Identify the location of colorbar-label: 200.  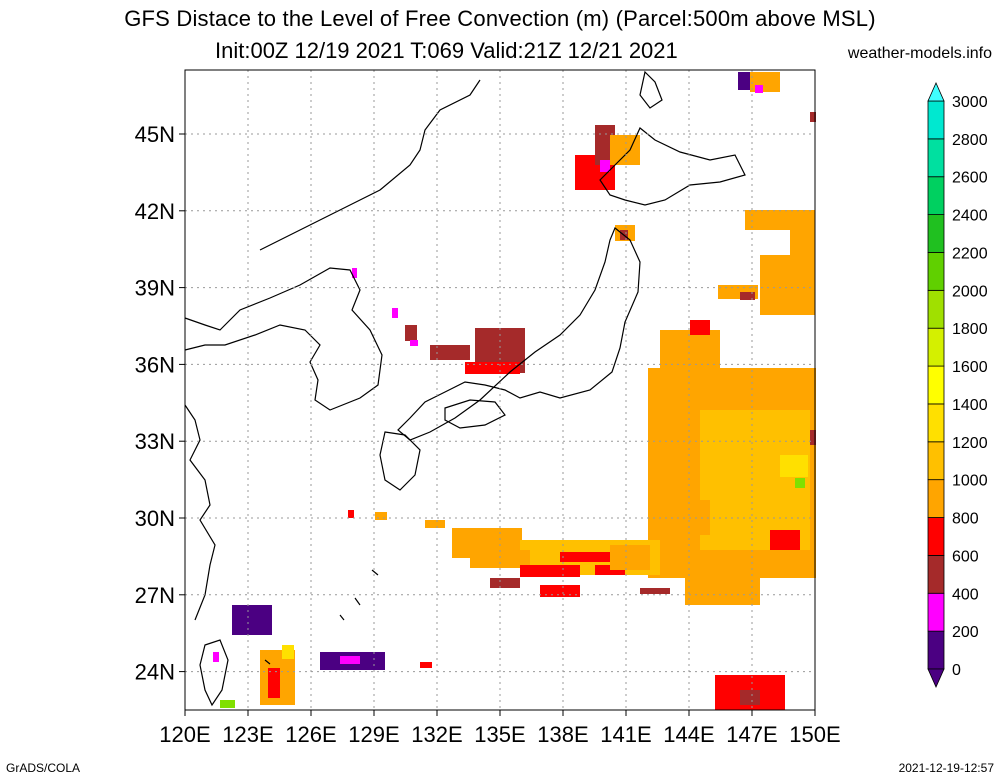
(965, 632).